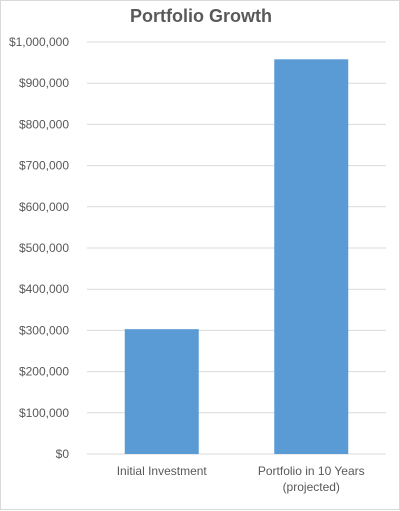 The width and height of the screenshot is (400, 511). Describe the element at coordinates (44, 207) in the screenshot. I see `y-tick-label: $600,000` at that location.